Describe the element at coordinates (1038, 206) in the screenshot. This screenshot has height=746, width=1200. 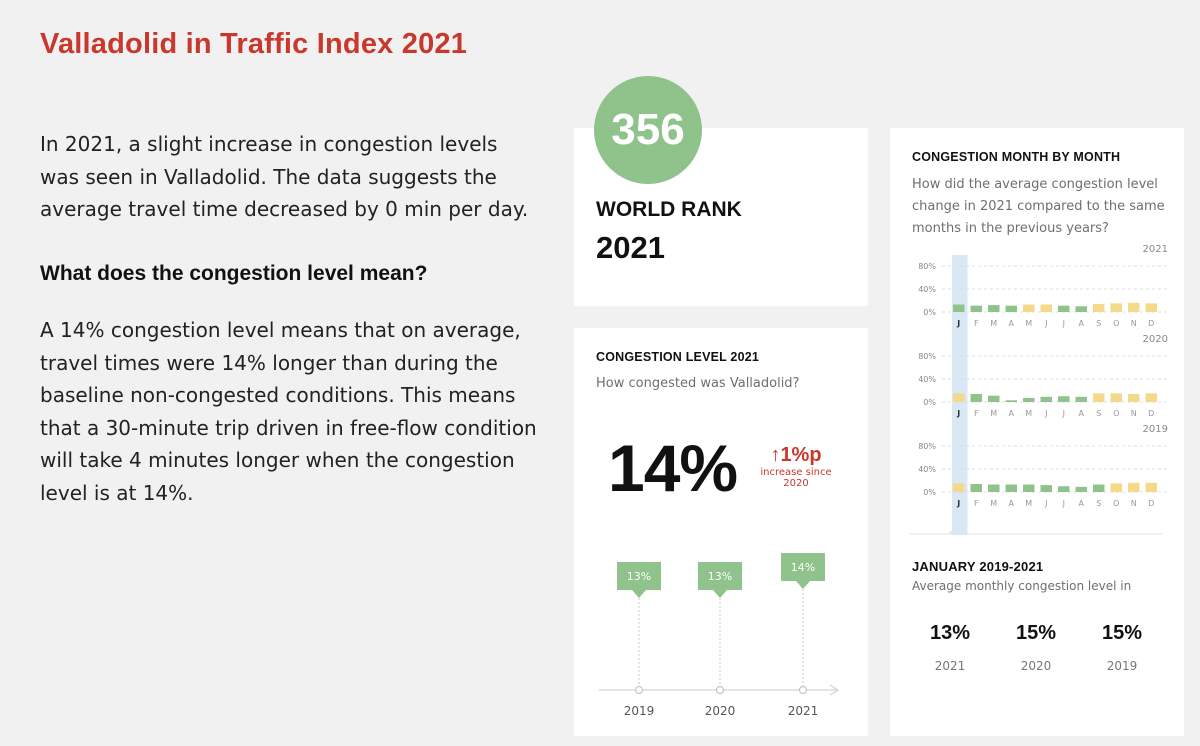
I see `monthly-question-line-2: change in 2021 compared to the same` at that location.